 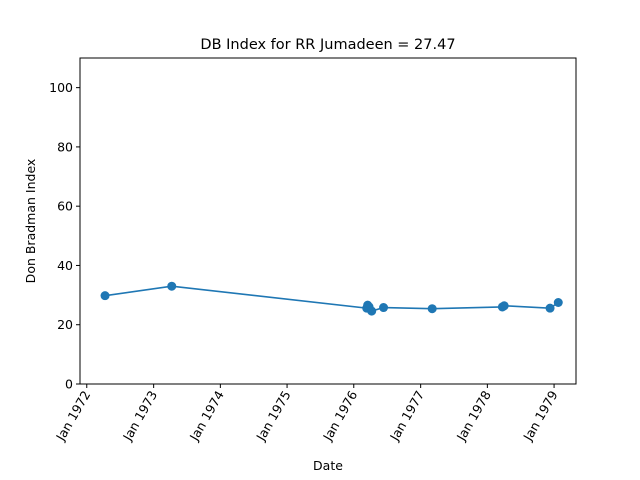 I want to click on plot-area, so click(x=331, y=298).